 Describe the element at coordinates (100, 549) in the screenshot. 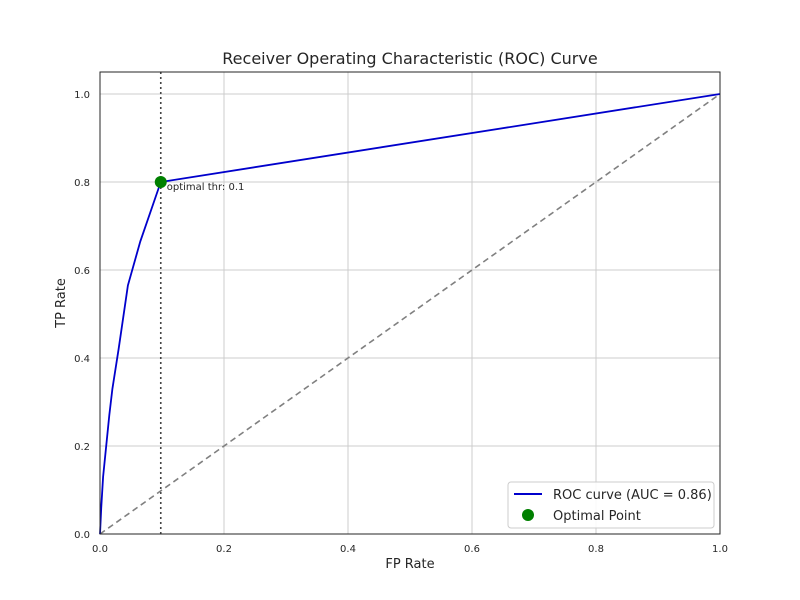

I see `x-tick-label: 0.0` at that location.